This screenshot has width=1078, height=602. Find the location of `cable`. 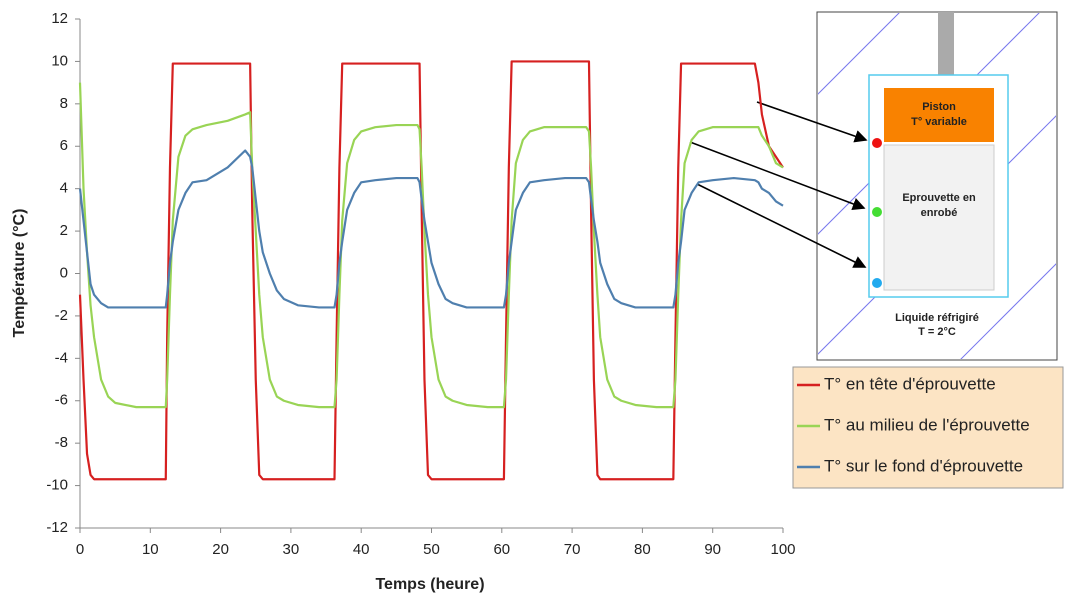

cable is located at coordinates (946, 44).